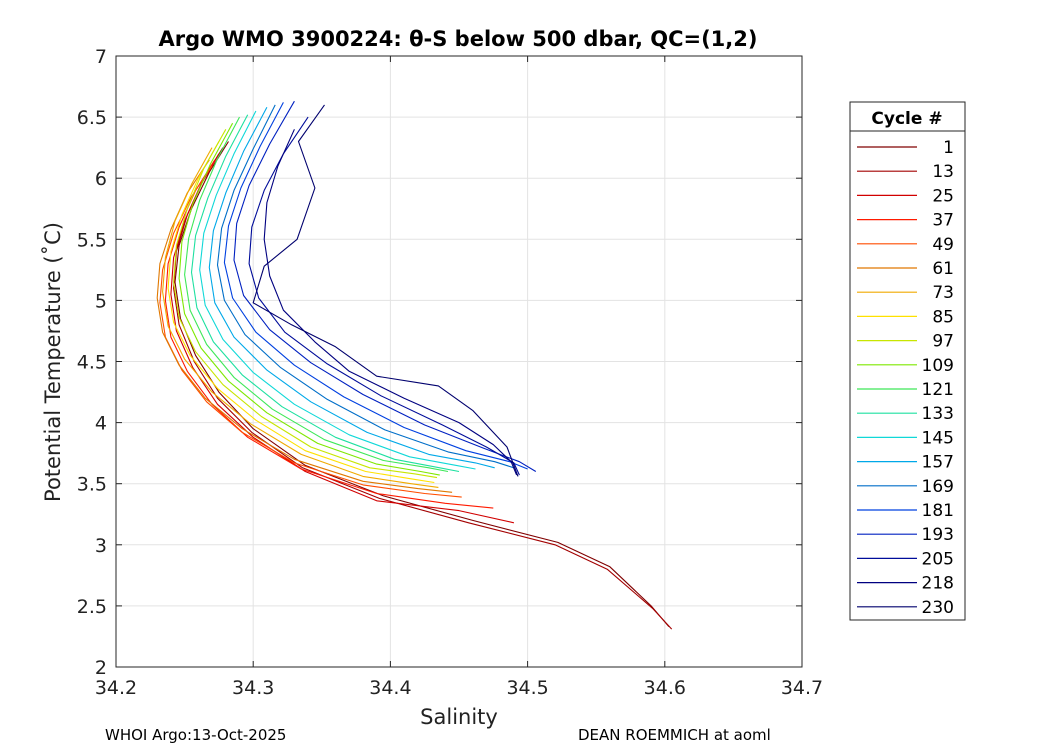  I want to click on footer-credit: WHOI Argo:13-Oct-2025, so click(196, 735).